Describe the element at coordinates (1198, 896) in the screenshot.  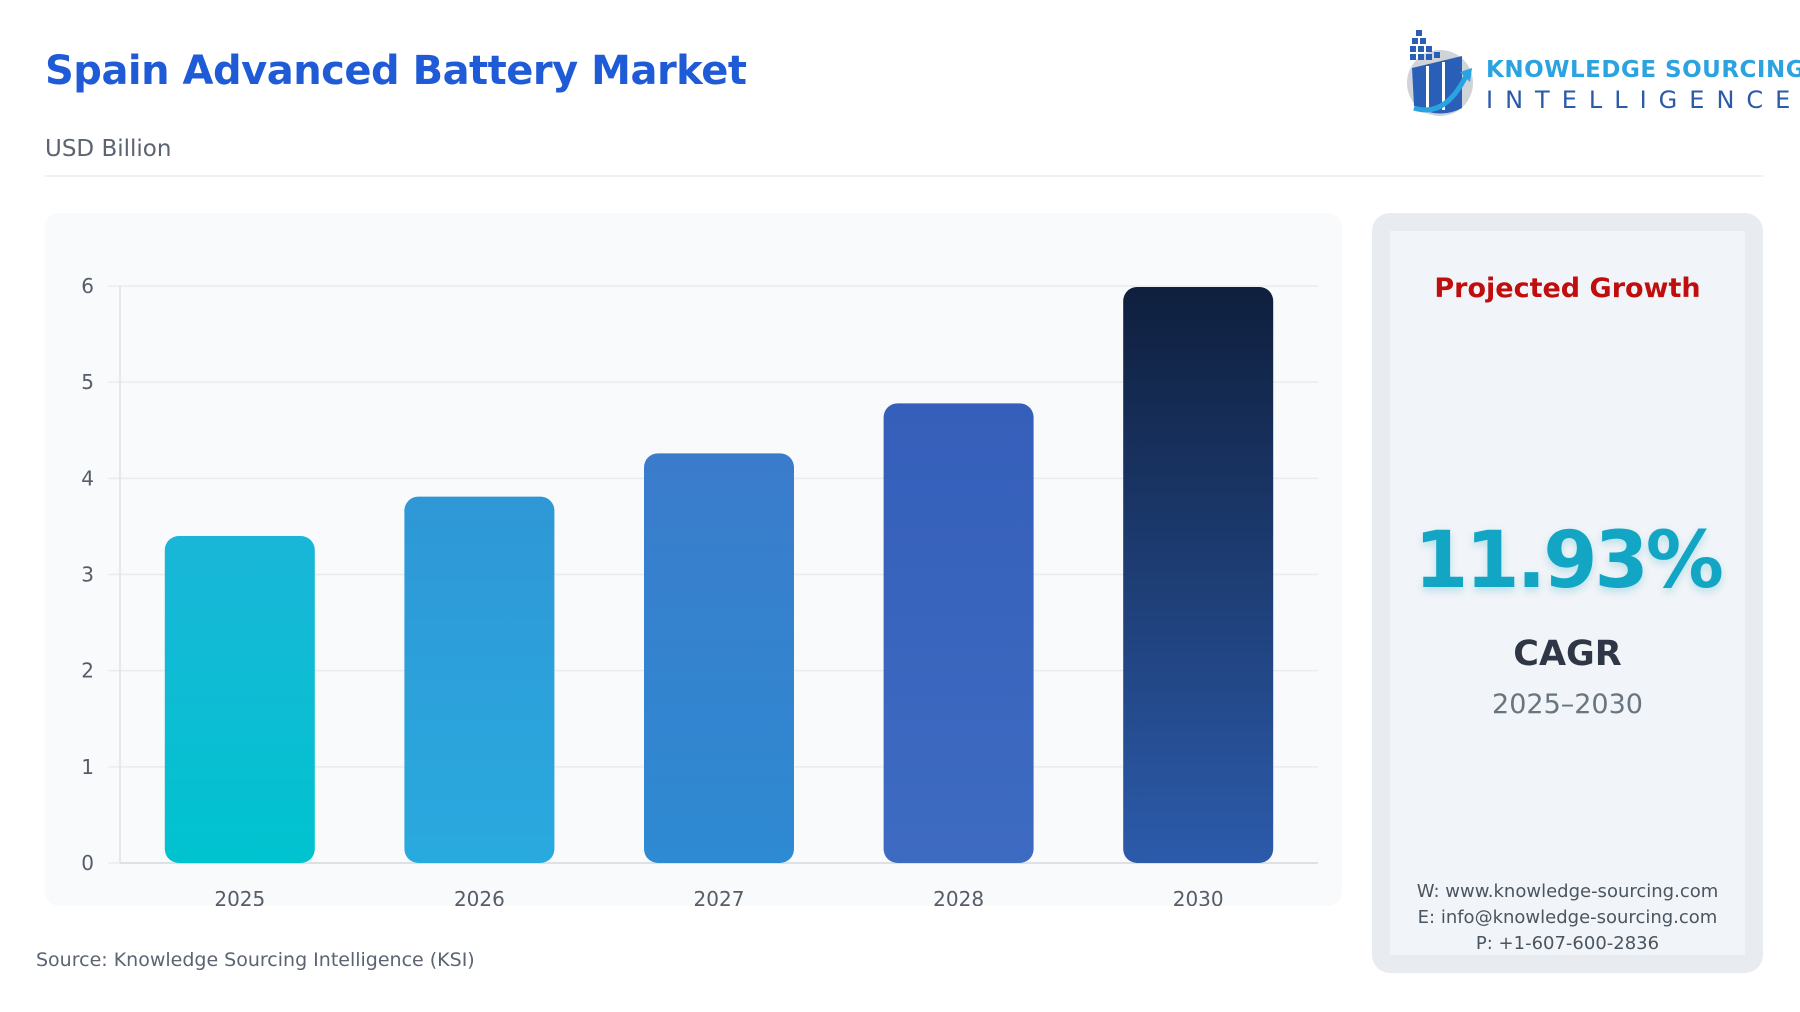
I see `x-tick-label: 2030` at that location.